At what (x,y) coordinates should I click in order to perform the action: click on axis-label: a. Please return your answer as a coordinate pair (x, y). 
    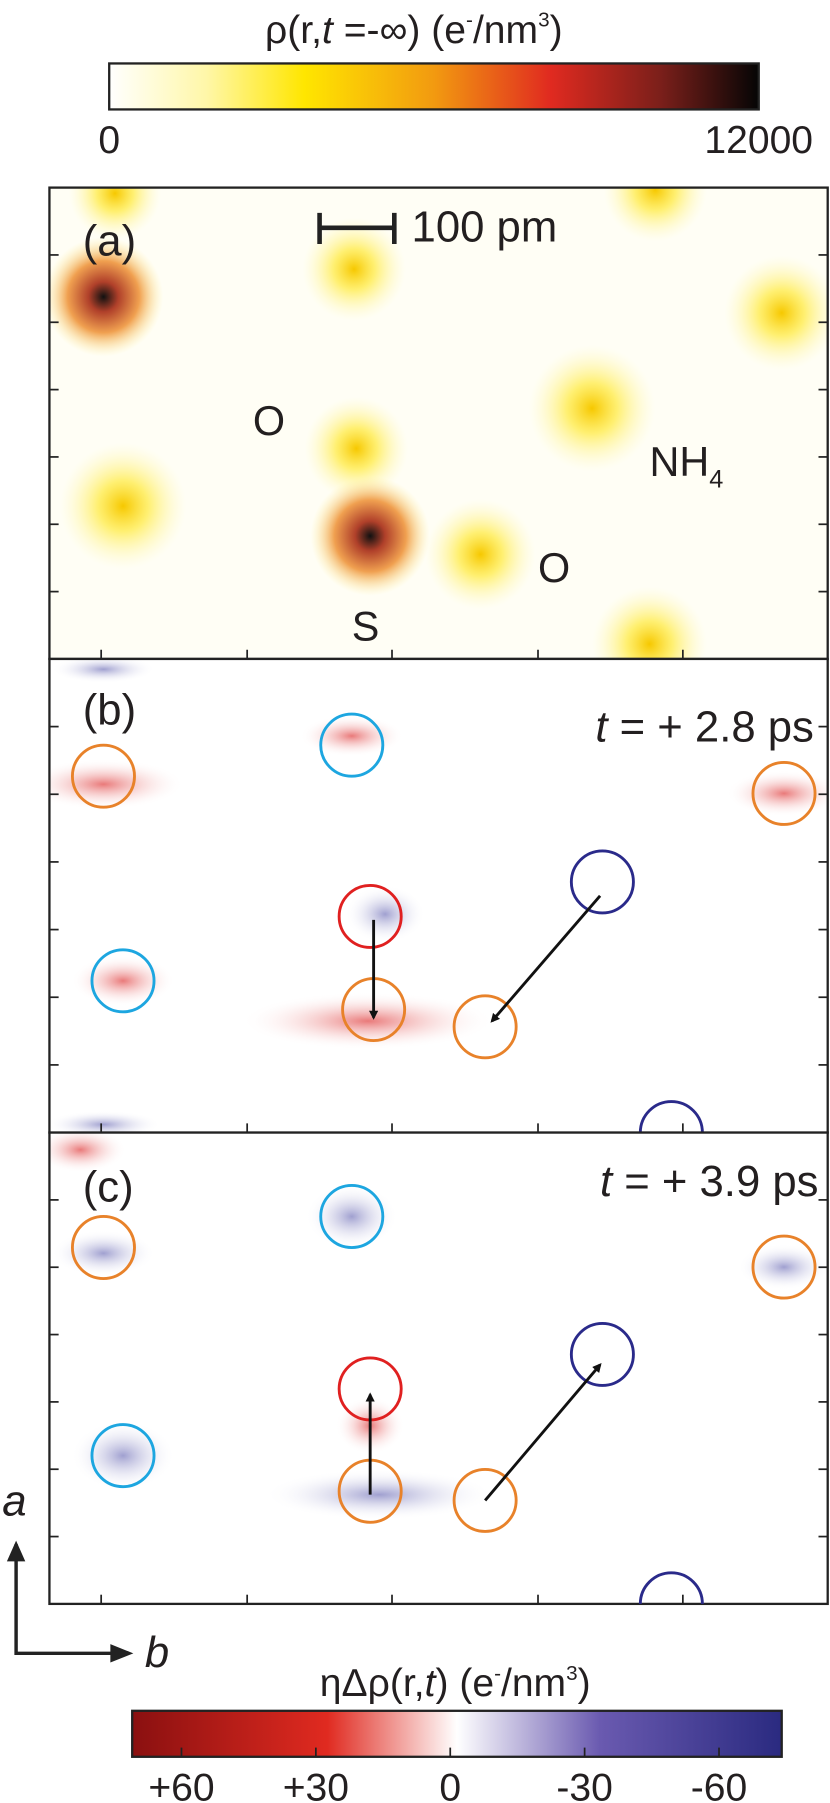
    Looking at the image, I should click on (14, 1500).